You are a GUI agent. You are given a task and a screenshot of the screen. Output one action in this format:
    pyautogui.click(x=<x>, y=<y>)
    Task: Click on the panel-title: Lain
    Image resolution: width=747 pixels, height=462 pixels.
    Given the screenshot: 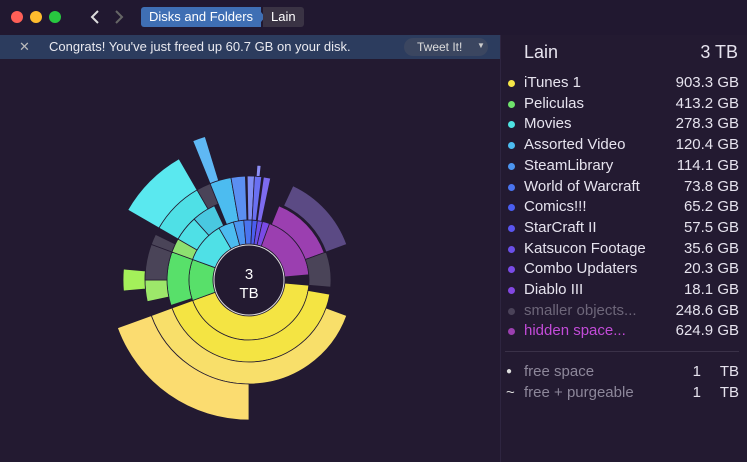 What is the action you would take?
    pyautogui.click(x=541, y=52)
    